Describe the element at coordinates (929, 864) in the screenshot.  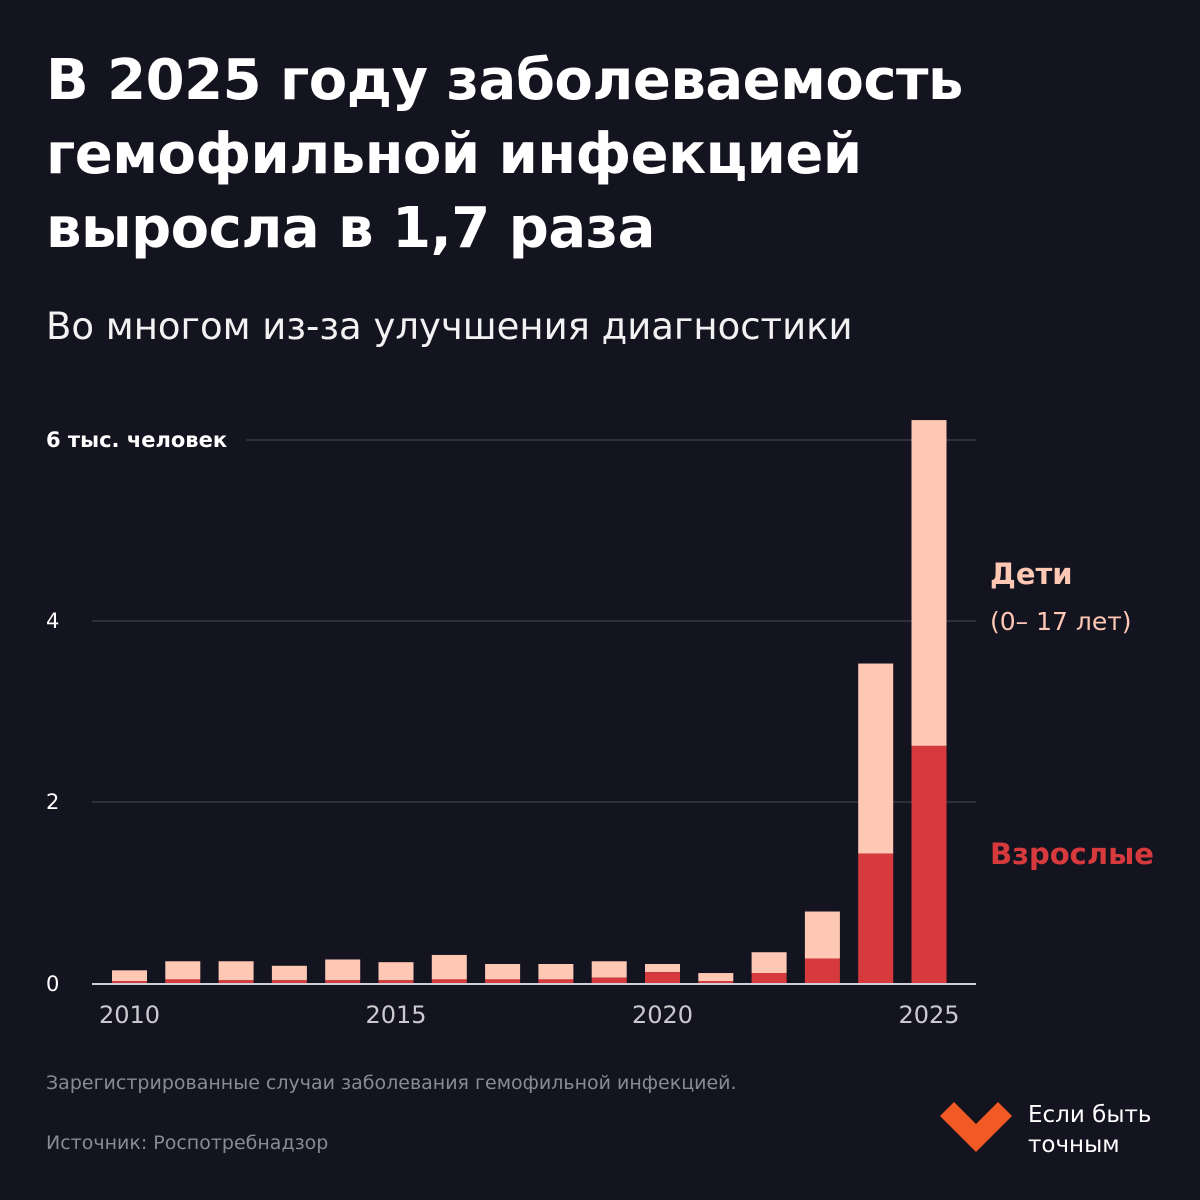
I see `bar-adults-2025` at that location.